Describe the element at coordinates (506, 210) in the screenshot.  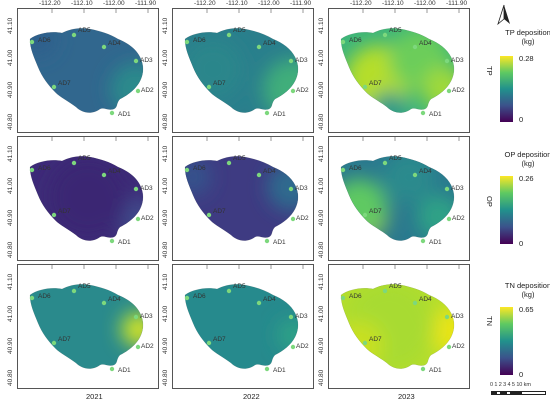
I see `legend-colorbar-op` at that location.